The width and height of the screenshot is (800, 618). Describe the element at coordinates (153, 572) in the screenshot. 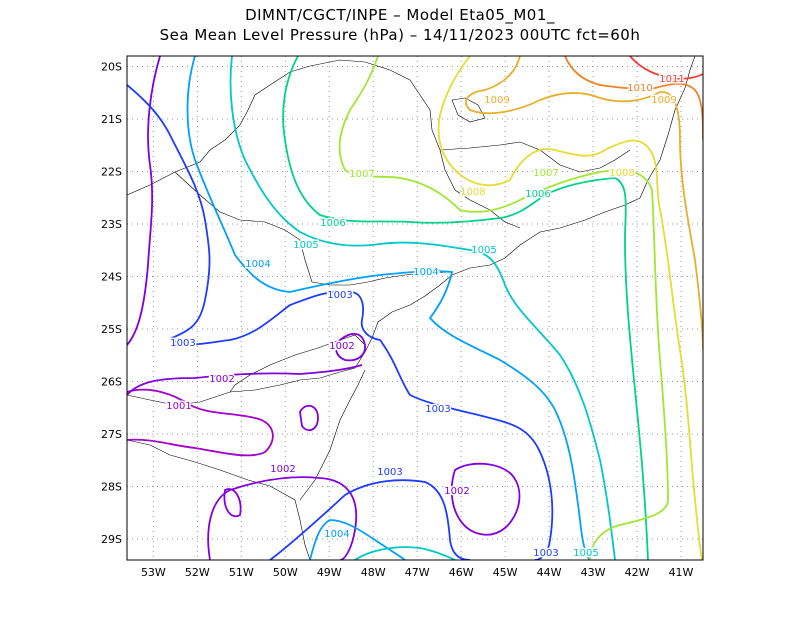

I see `lon-tick-label: 53W` at that location.